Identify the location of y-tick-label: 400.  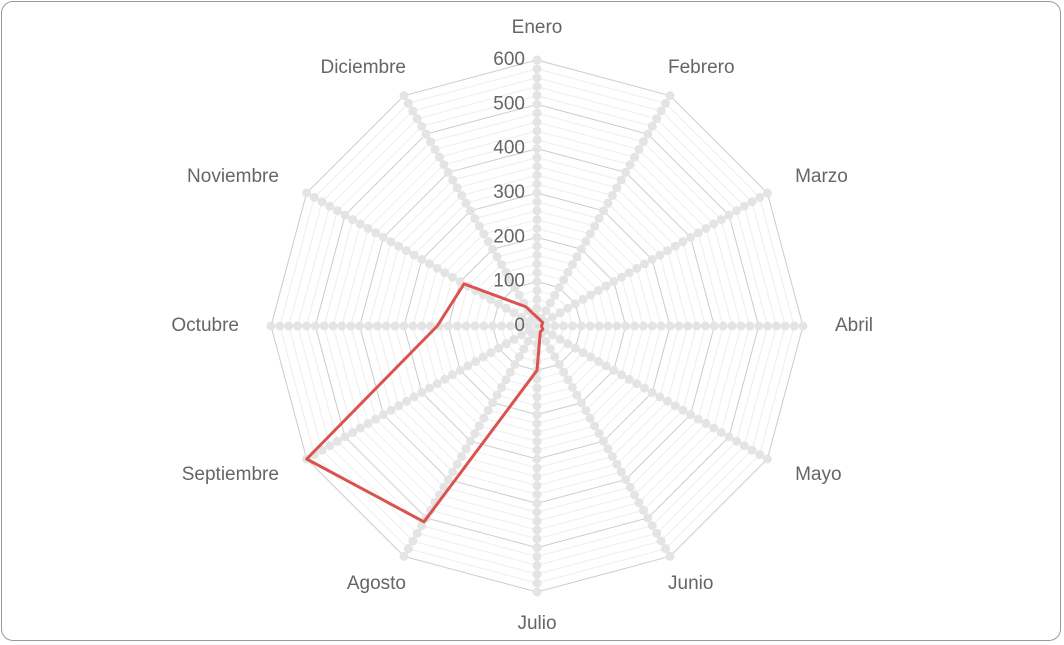
(509, 148).